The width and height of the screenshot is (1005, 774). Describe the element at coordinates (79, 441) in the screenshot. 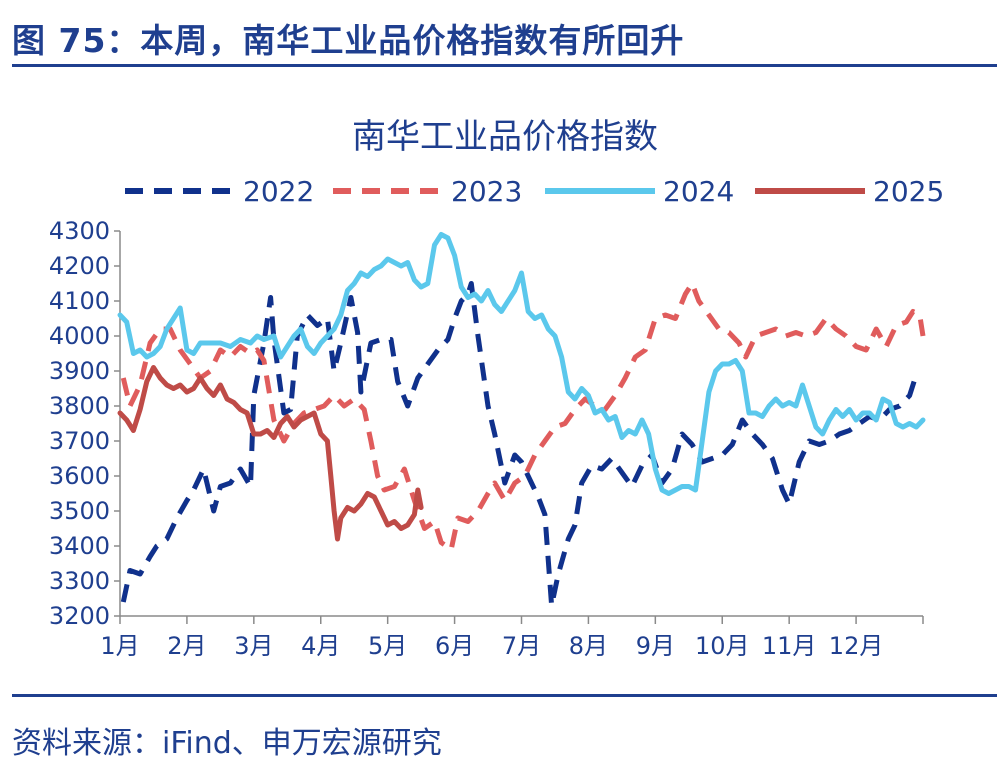

I see `y-tick-label: 3700` at that location.